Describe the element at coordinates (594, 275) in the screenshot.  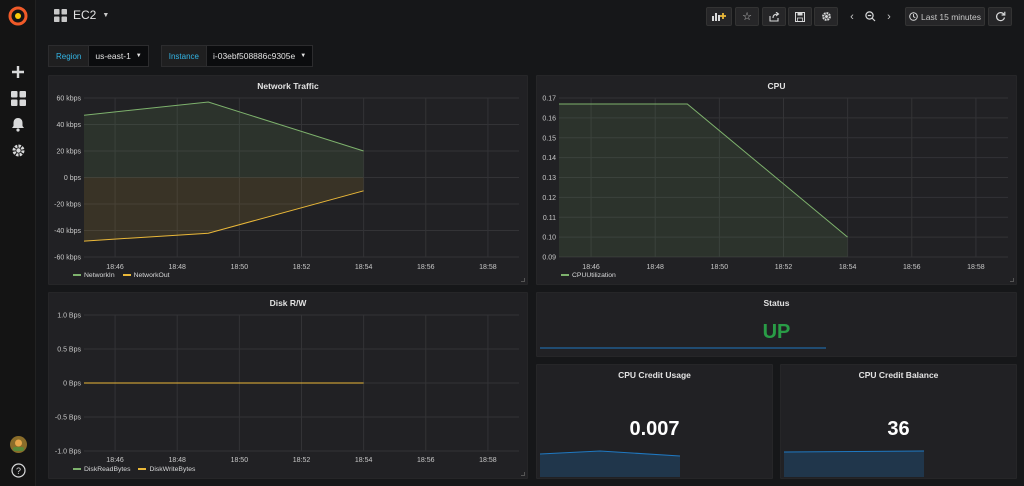
I see `legend-label: CPUUtilization` at that location.